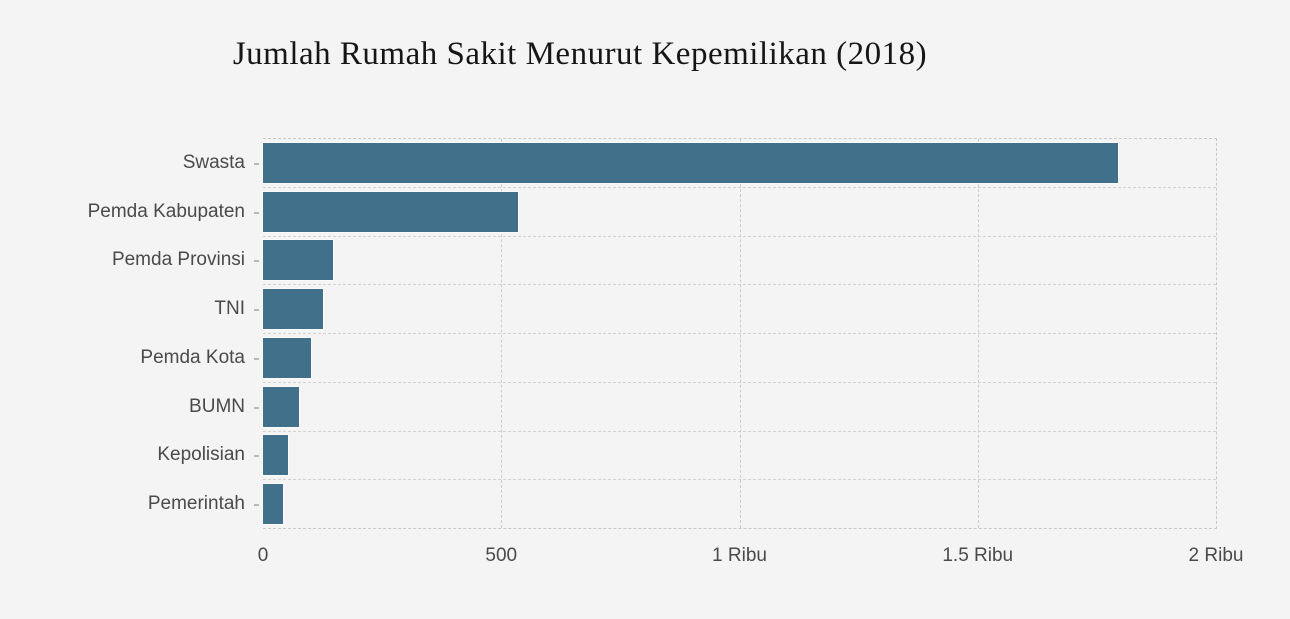  Describe the element at coordinates (192, 357) in the screenshot. I see `category-label: Pemda Kota` at that location.